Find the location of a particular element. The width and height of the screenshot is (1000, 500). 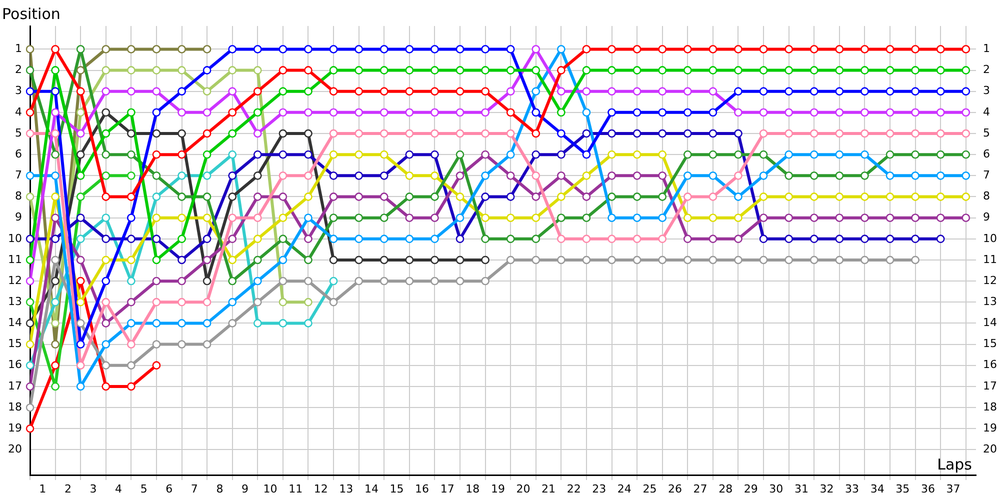

x-tick-label: 13 is located at coordinates (346, 489).